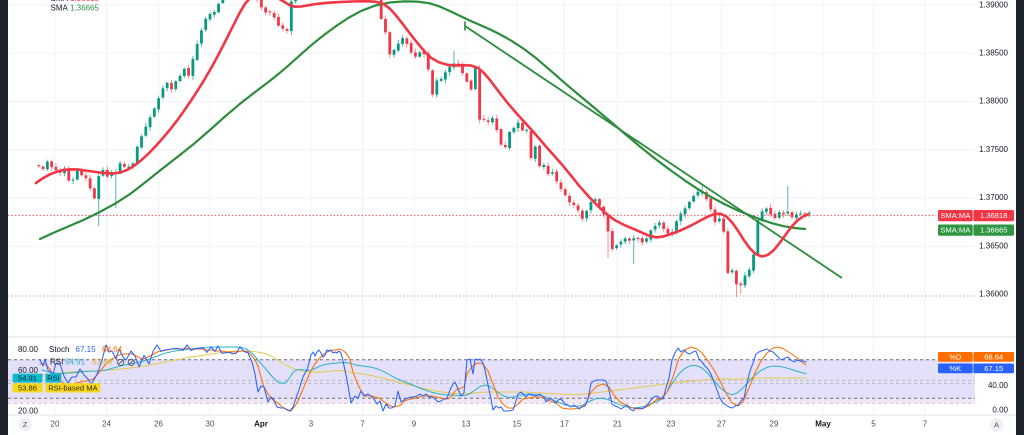 This screenshot has width=1024, height=435. What do you see at coordinates (998, 385) in the screenshot?
I see `svg-text: 40.00` at bounding box center [998, 385].